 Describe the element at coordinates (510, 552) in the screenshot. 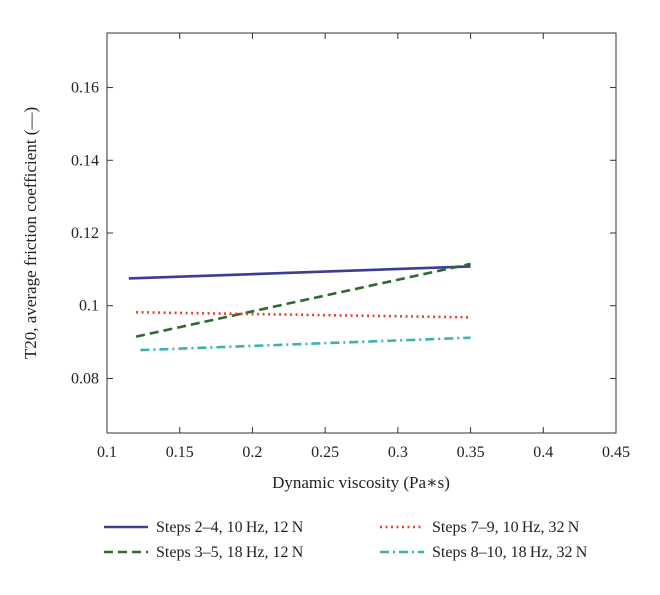

I see `legend-label-4: Steps 8–10, 18 Hz, 32 N` at that location.